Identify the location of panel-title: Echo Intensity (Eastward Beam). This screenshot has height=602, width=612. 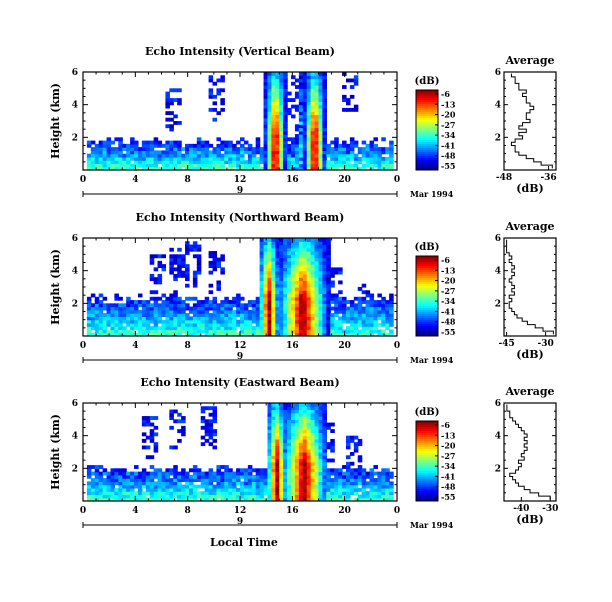
(239, 382).